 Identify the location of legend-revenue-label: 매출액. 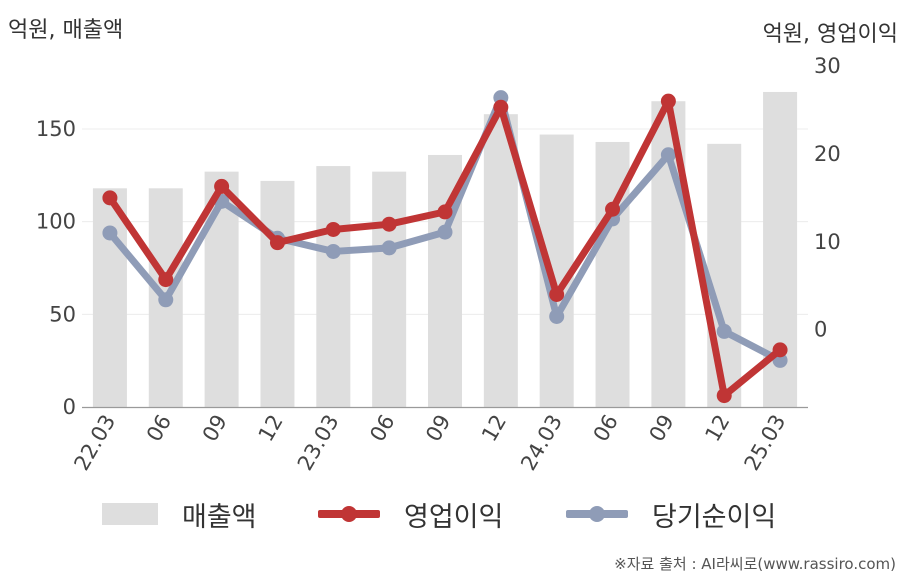
(219, 517).